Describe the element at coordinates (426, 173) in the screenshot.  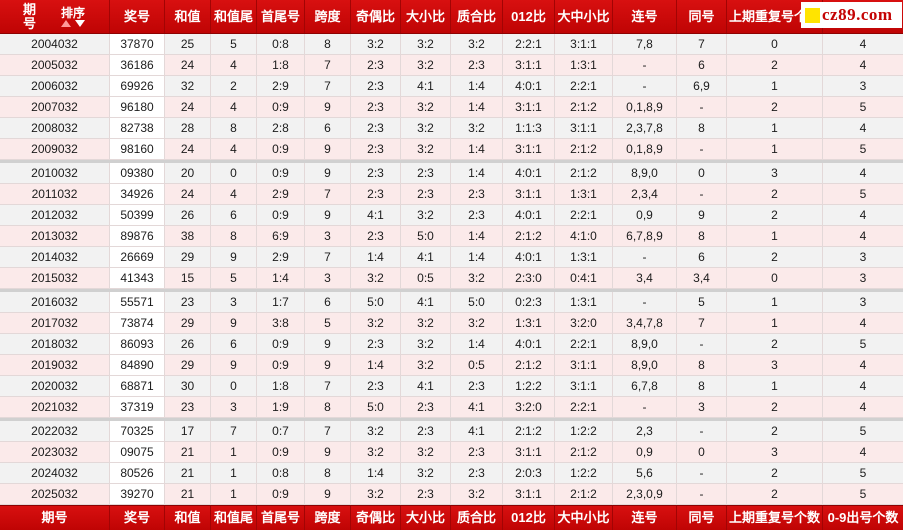
I see `cell-big-small-ratio: 2:3` at that location.